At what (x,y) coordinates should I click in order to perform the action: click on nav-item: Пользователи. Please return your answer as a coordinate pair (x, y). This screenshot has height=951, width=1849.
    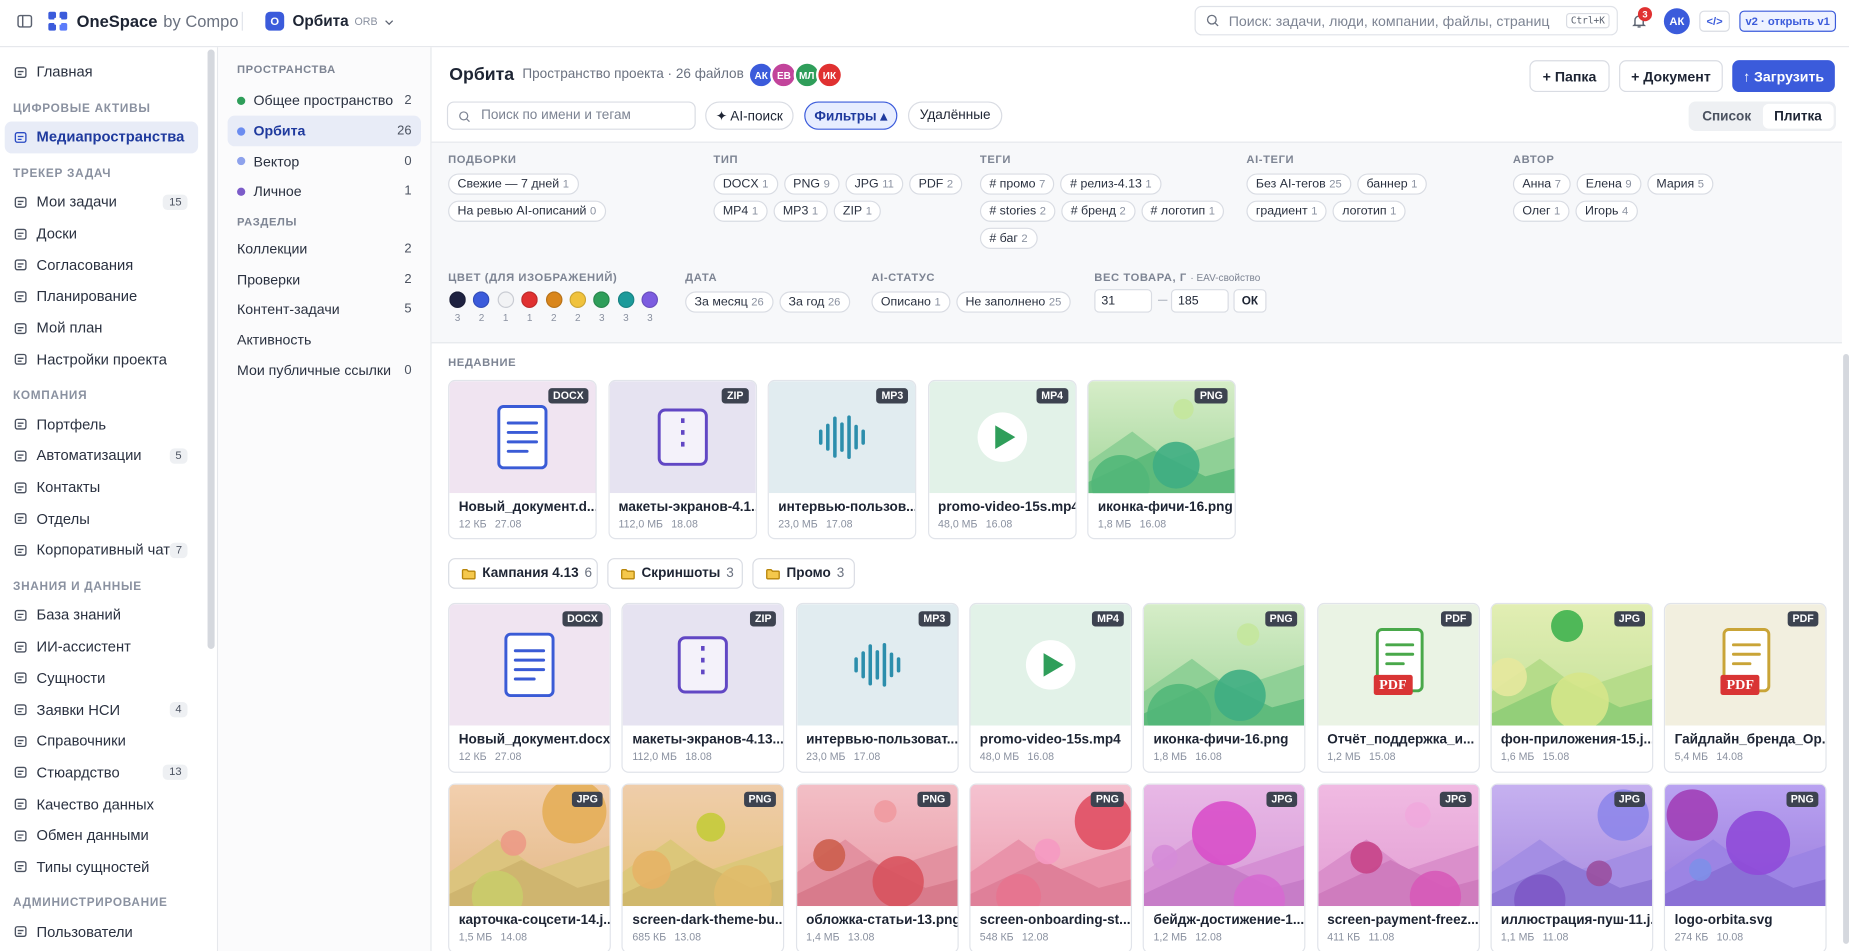
    Looking at the image, I should click on (101, 931).